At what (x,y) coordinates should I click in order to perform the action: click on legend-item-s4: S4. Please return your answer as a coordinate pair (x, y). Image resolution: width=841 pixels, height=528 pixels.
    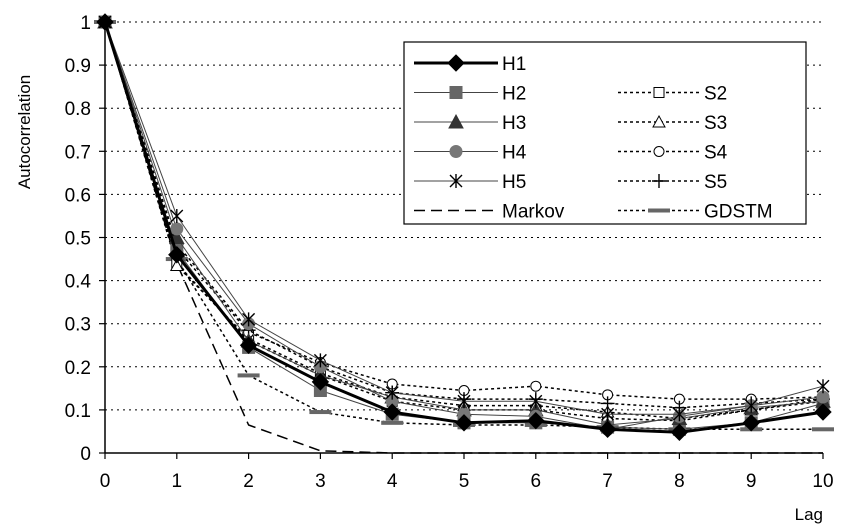
    Looking at the image, I should click on (673, 153).